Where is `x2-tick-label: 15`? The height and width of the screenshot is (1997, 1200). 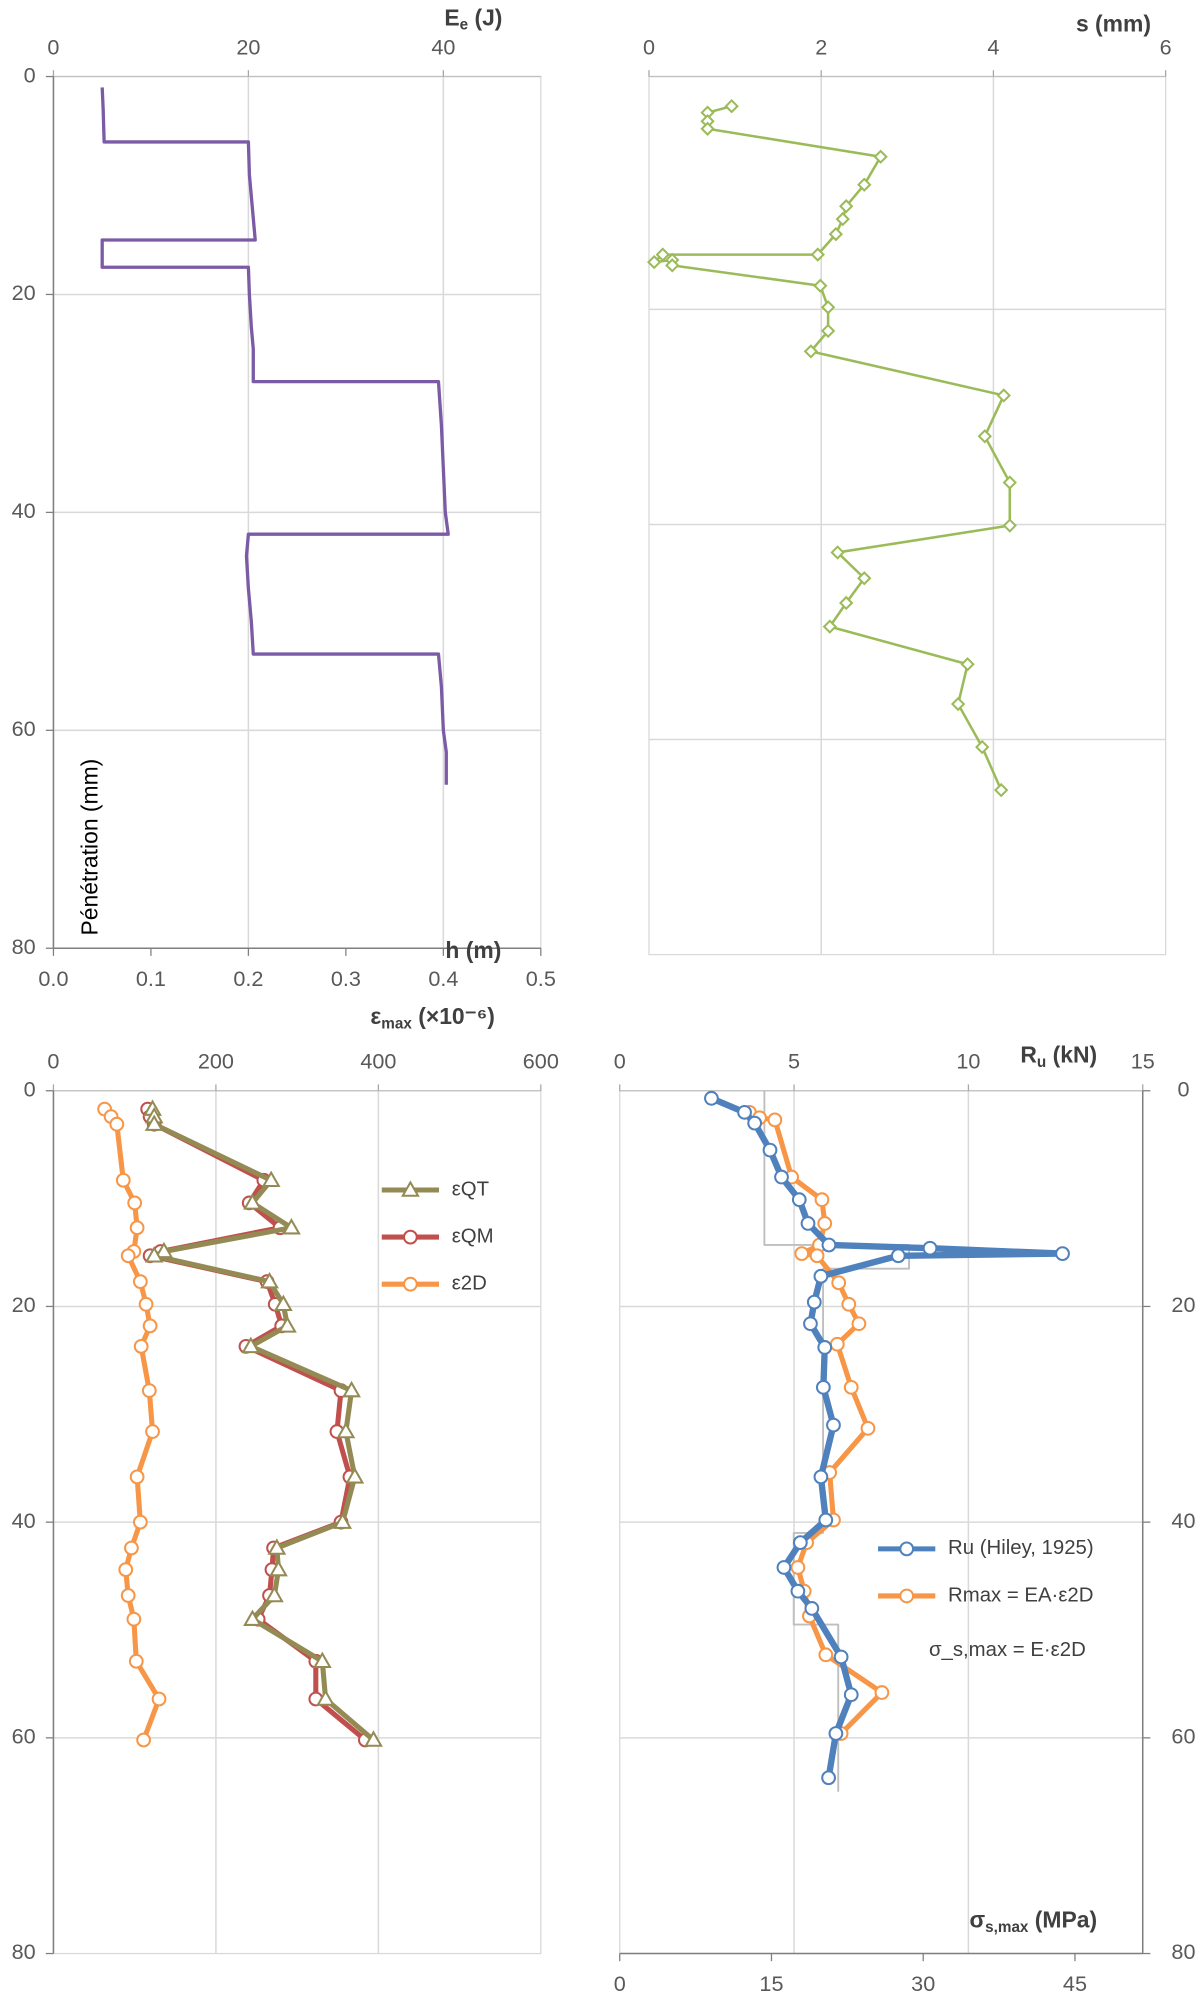 x2-tick-label: 15 is located at coordinates (771, 1983).